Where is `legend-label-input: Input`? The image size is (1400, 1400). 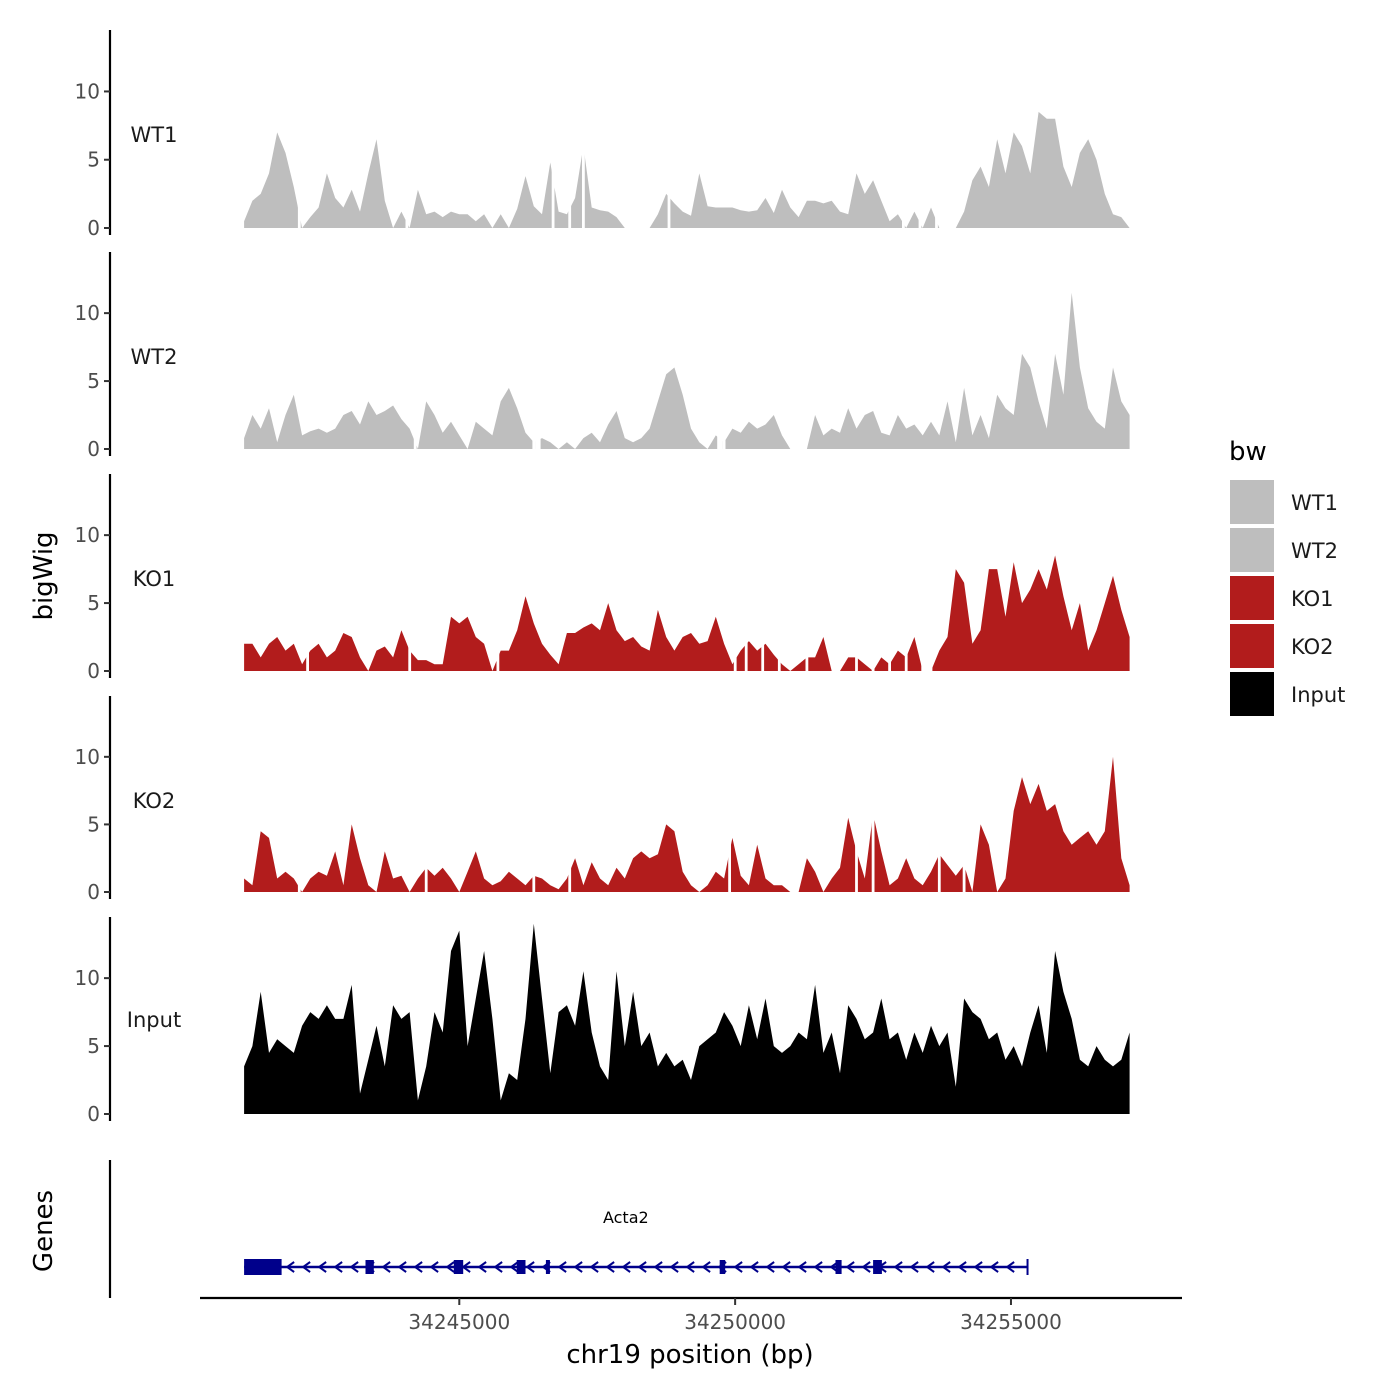 legend-label-input: Input is located at coordinates (1318, 695).